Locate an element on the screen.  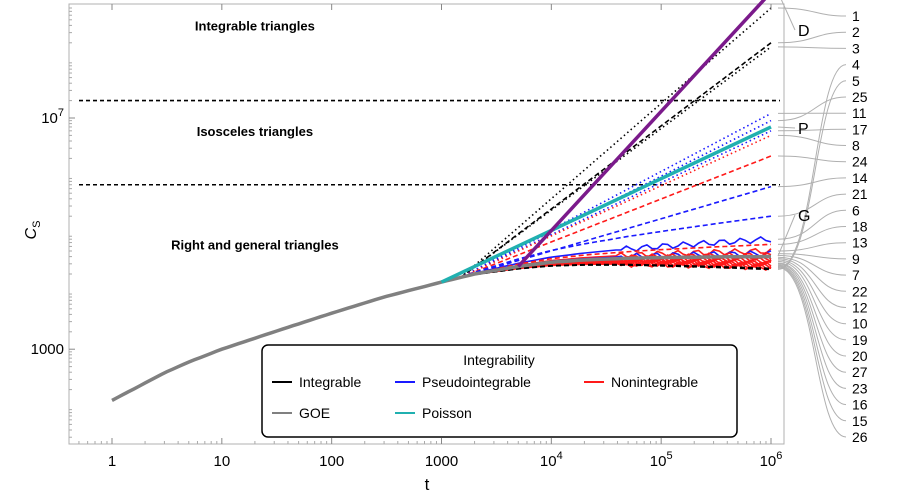
x-tick-label: 10⁶ is located at coordinates (771, 460).